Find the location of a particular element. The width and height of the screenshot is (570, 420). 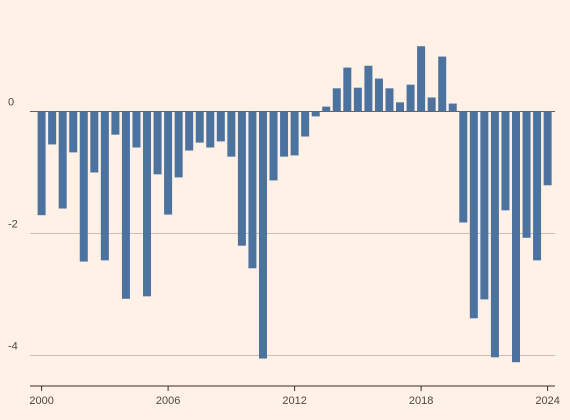

y-tick-label: -4 is located at coordinates (13, 347).